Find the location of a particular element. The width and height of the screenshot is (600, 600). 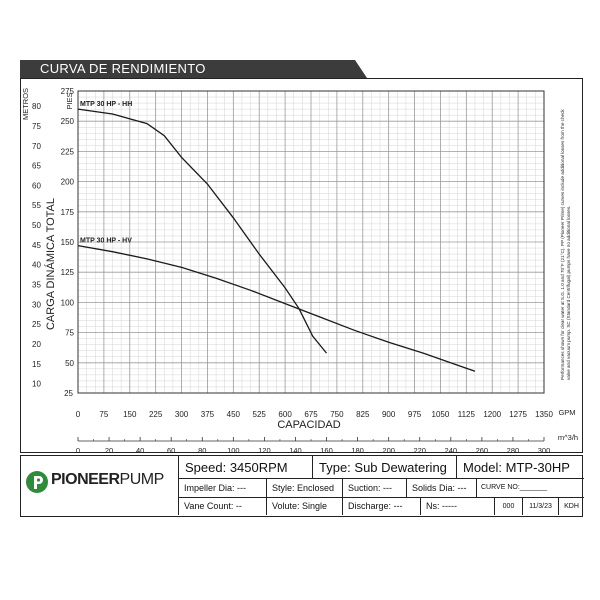

x-tick-label: 0 is located at coordinates (78, 414).